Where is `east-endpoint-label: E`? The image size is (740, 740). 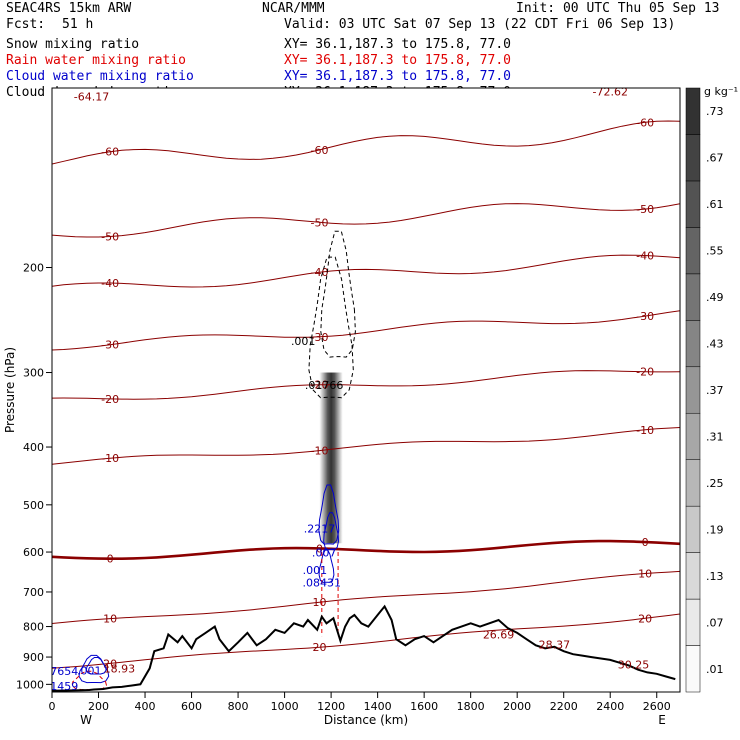 east-endpoint-label: E is located at coordinates (662, 720).